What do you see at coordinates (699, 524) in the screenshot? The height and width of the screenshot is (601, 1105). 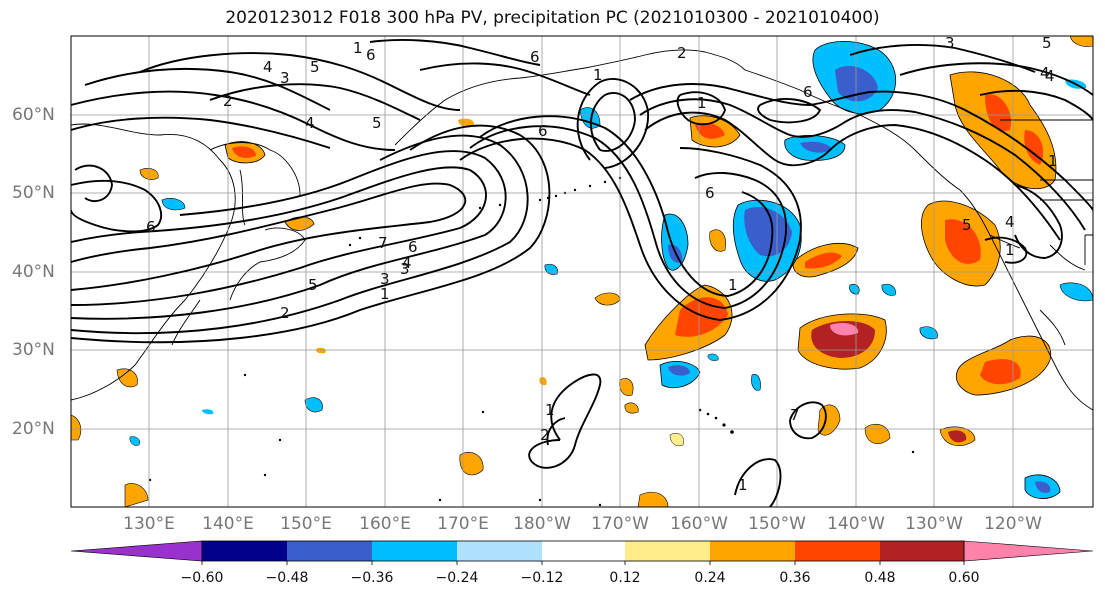 I see `lon-label: 160°W` at bounding box center [699, 524].